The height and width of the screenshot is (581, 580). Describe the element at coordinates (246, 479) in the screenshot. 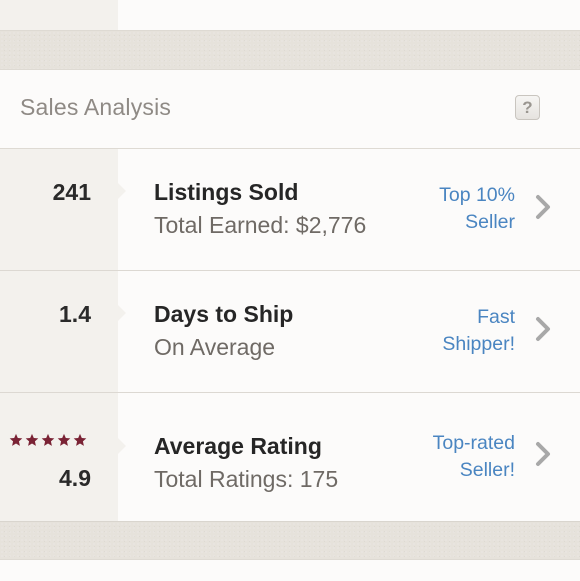

I see `stat-subtitle: Total Ratings: 175` at that location.